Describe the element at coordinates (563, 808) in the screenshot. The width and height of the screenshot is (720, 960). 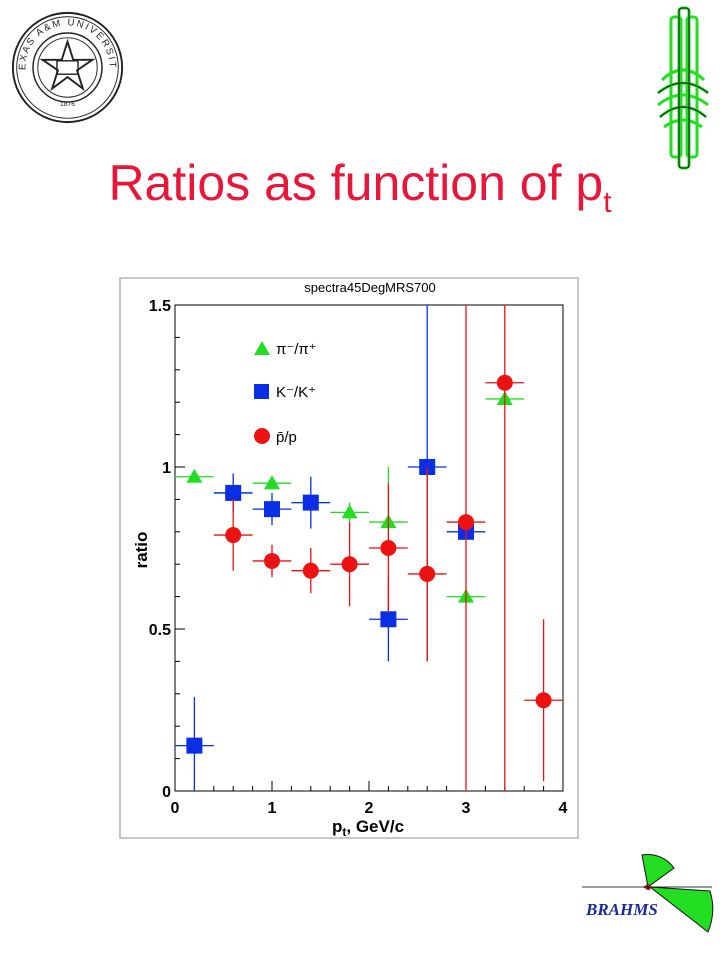
I see `x-tick-label: 4` at that location.